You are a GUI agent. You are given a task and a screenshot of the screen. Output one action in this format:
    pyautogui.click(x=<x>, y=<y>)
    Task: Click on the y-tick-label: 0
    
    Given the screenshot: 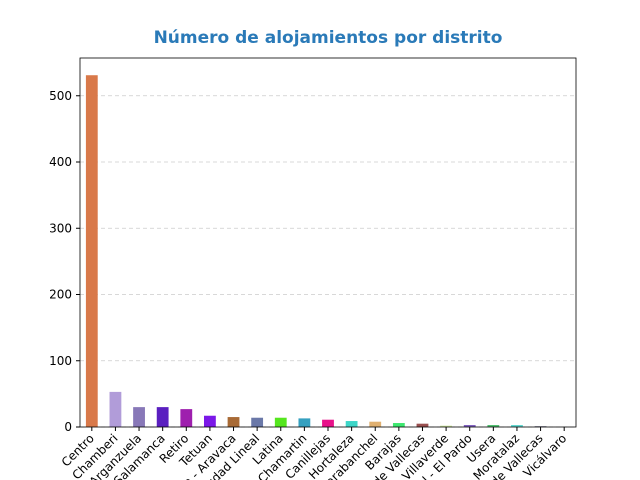 What is the action you would take?
    pyautogui.click(x=68, y=427)
    